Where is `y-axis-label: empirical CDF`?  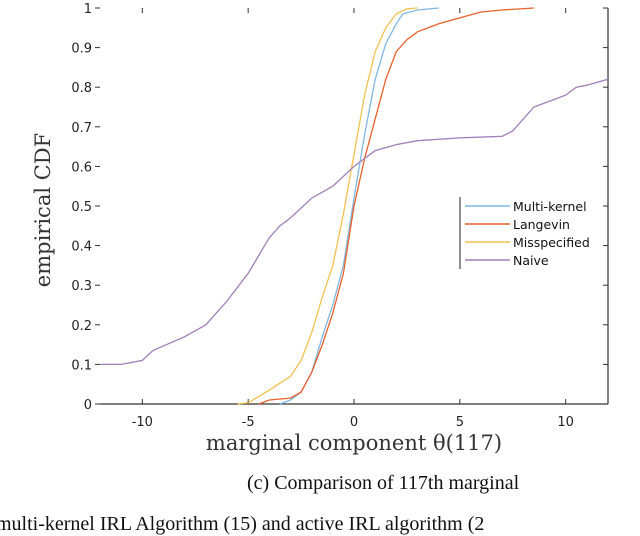 y-axis-label: empirical CDF is located at coordinates (43, 210).